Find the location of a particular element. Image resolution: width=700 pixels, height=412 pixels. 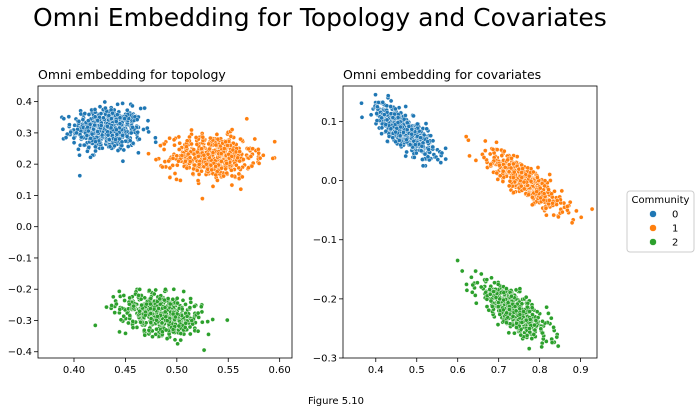

panel-title: Omni embedding for covariates is located at coordinates (442, 74).